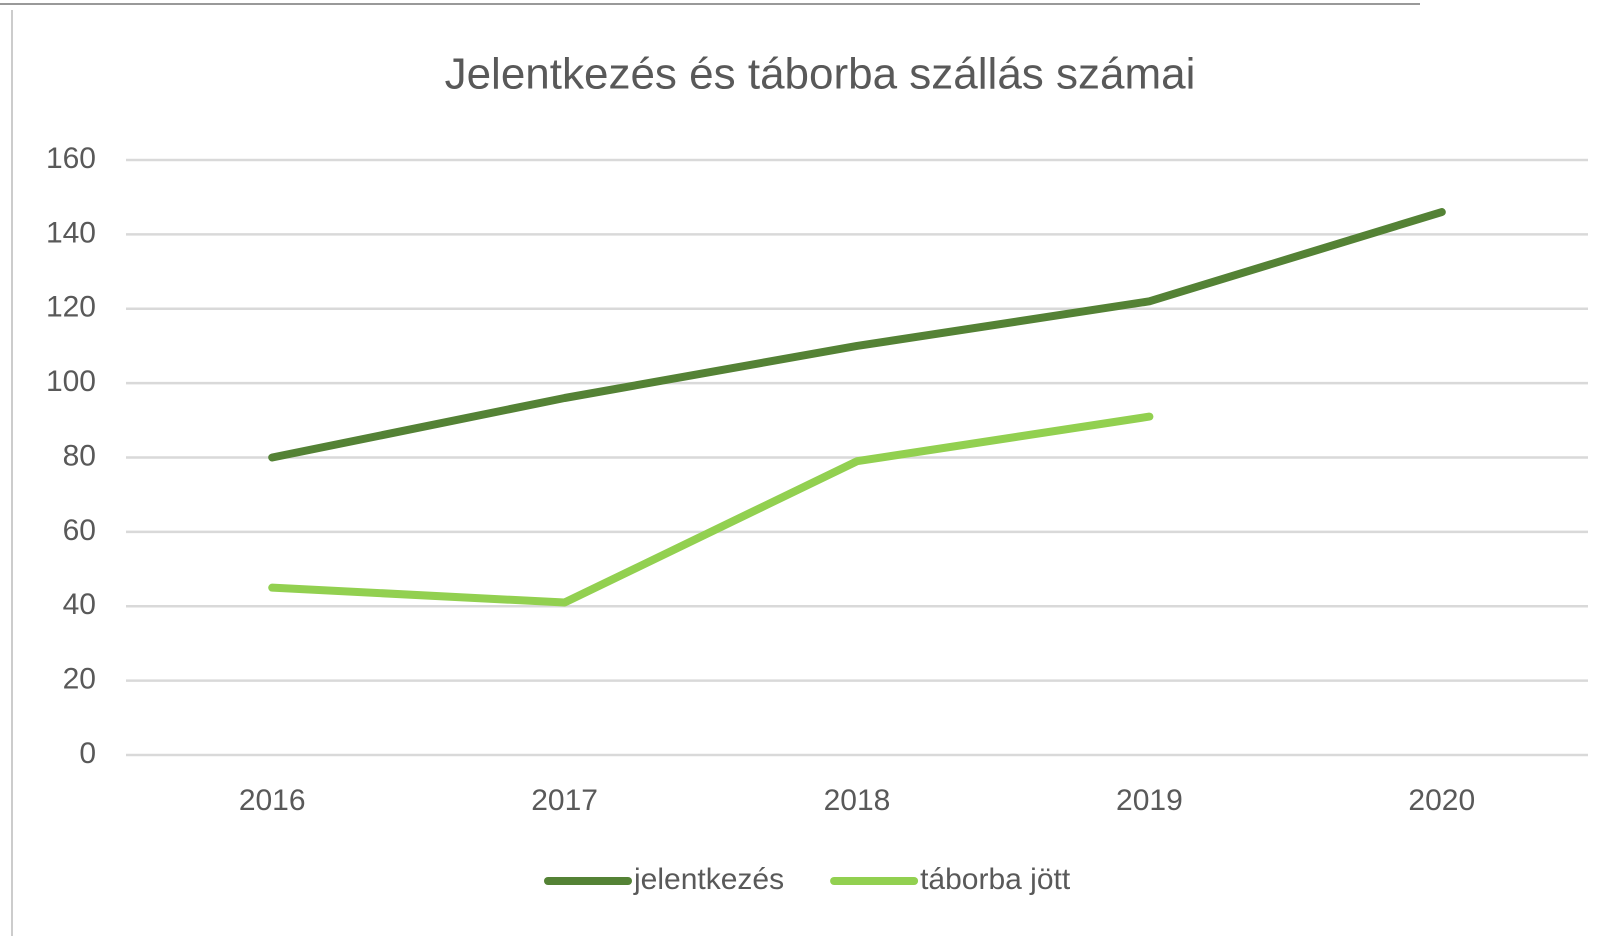  Describe the element at coordinates (79, 679) in the screenshot. I see `y-tick-label: 20` at that location.